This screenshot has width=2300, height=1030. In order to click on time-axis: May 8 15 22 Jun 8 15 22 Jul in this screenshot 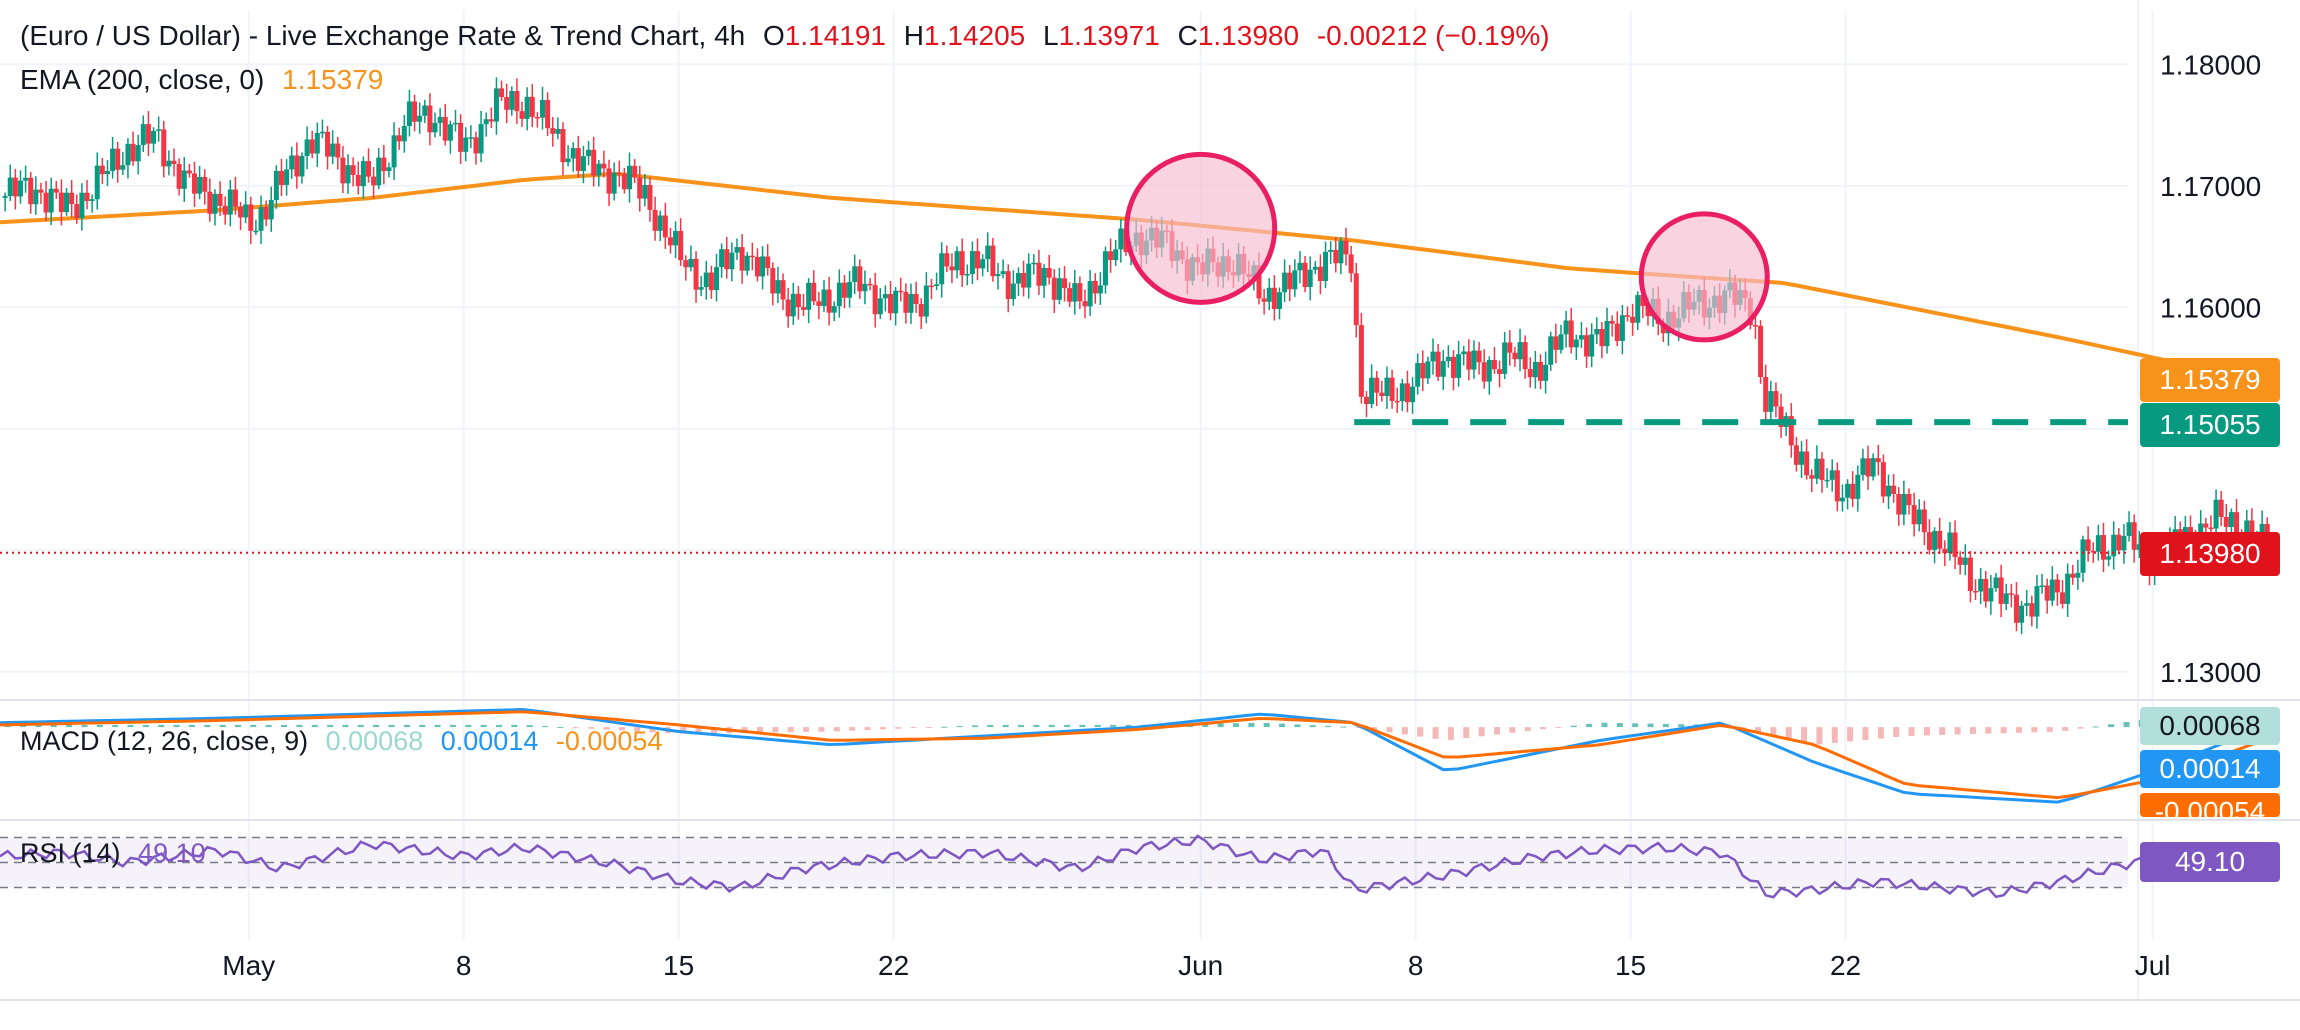, I will do `click(1196, 965)`.